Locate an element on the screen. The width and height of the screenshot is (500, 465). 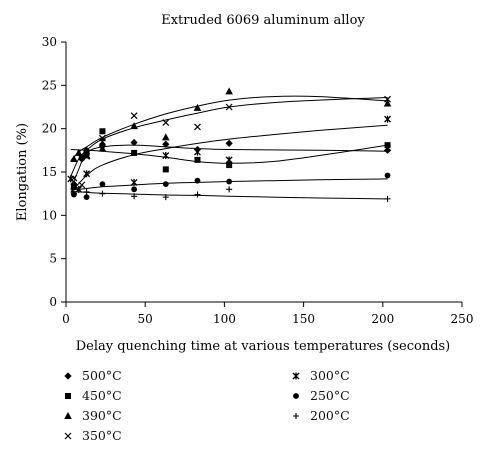
trend-line-circle is located at coordinates (229, 184).